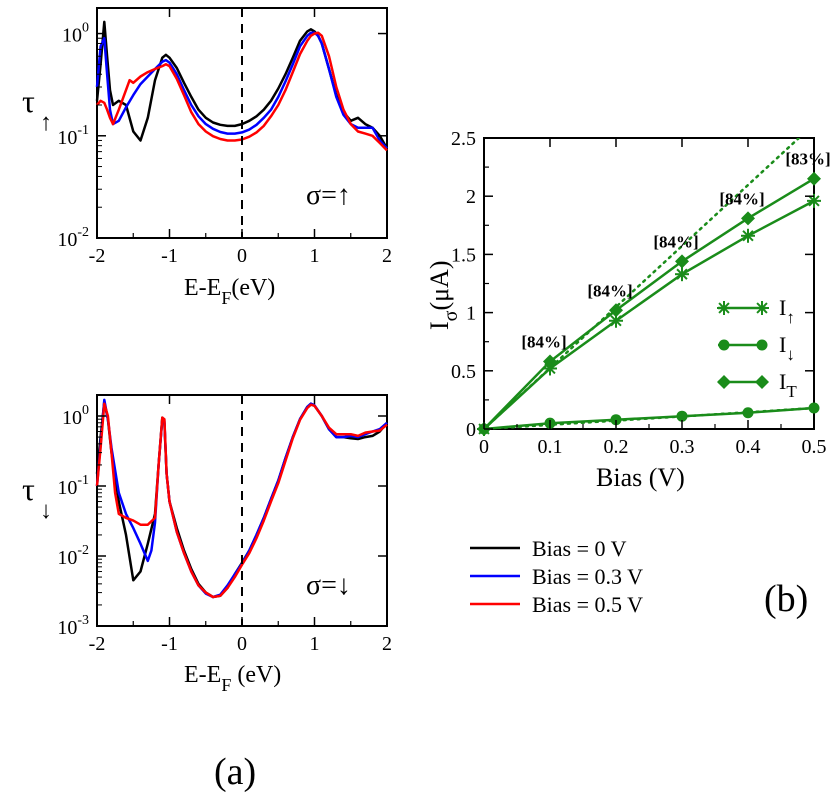 This screenshot has width=830, height=796. I want to click on tau-down-ylabel-sub: ↓, so click(46, 511).